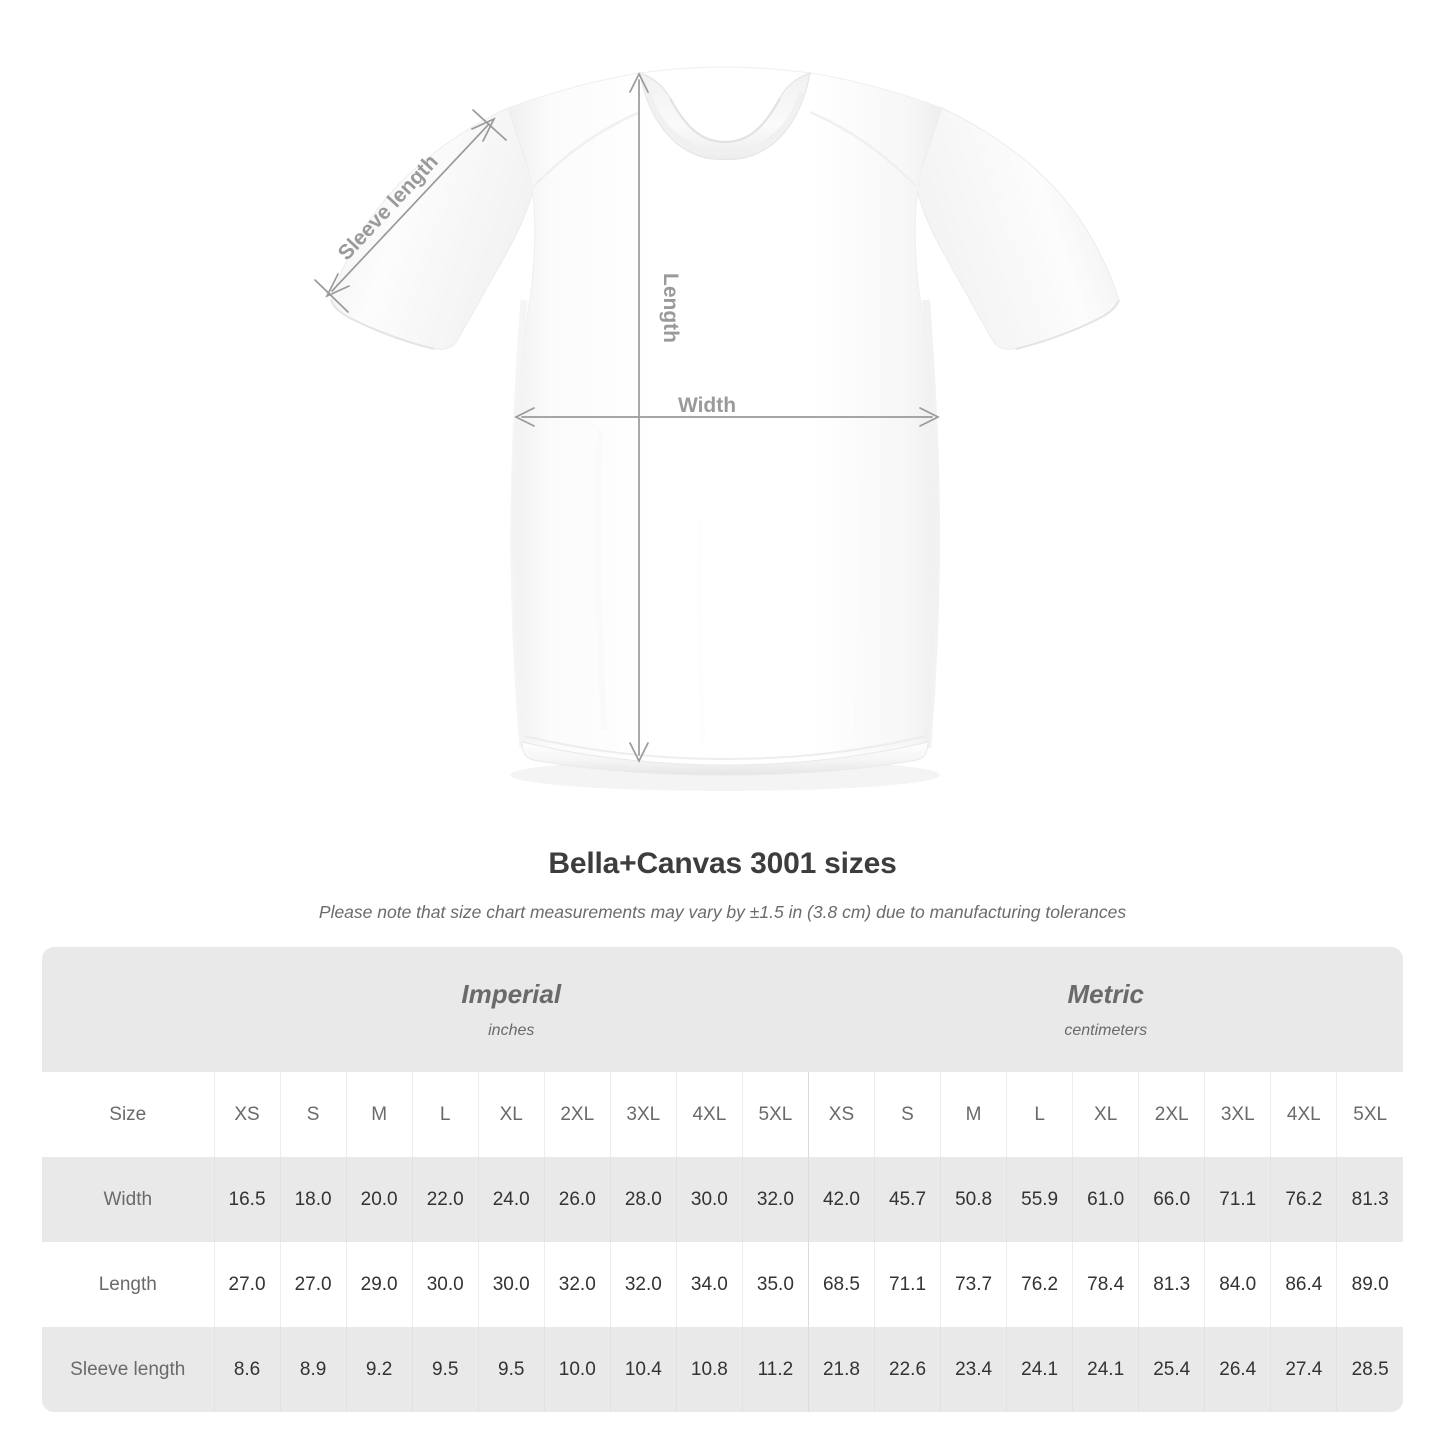 The width and height of the screenshot is (1445, 1445). Describe the element at coordinates (775, 1284) in the screenshot. I see `cell-length-imperial-5xl: 35.0` at that location.